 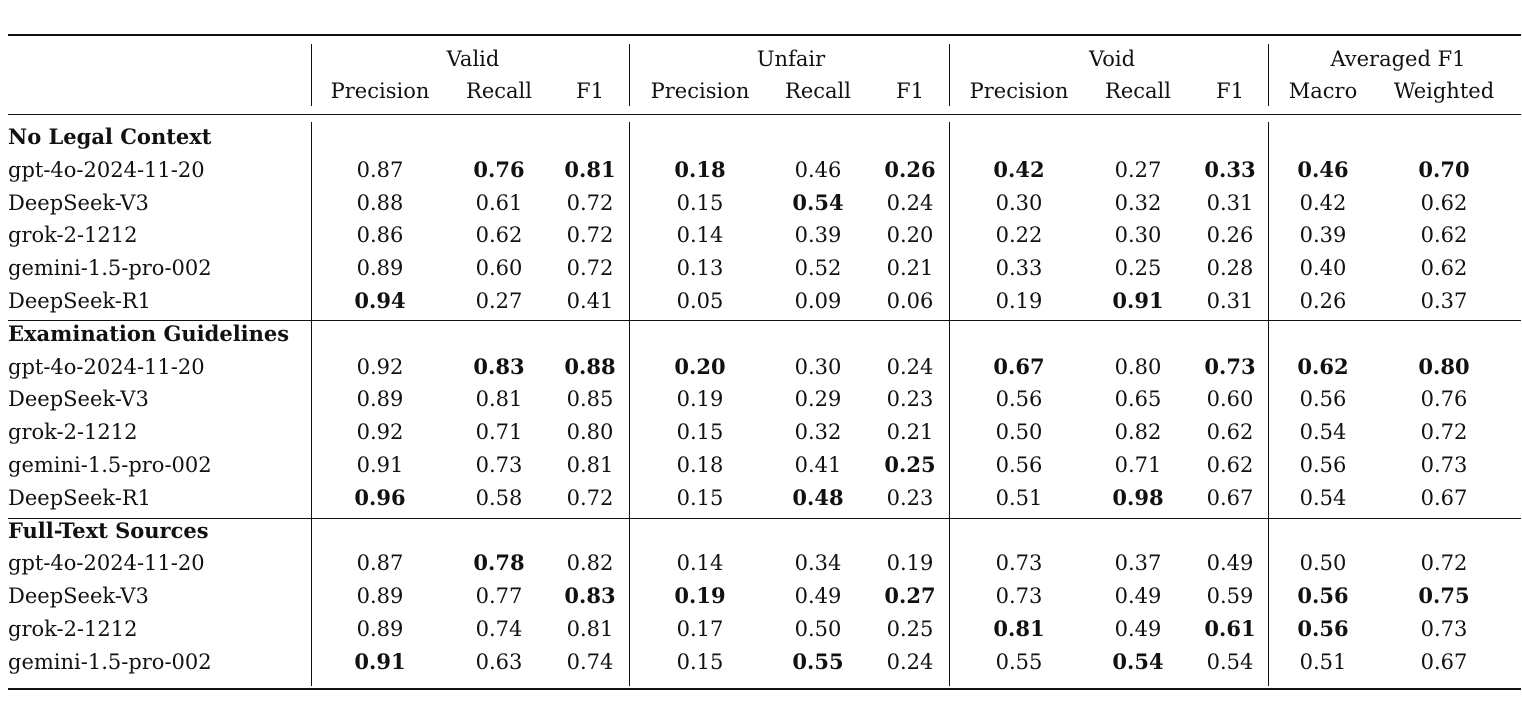 I want to click on table-cell: 0.56, so click(x=1323, y=399).